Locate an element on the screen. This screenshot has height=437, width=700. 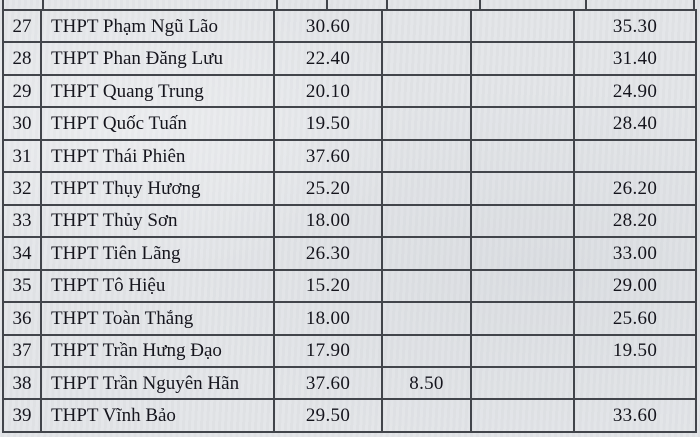
school-name-cell: THPT Tô Hiệu is located at coordinates (157, 286).